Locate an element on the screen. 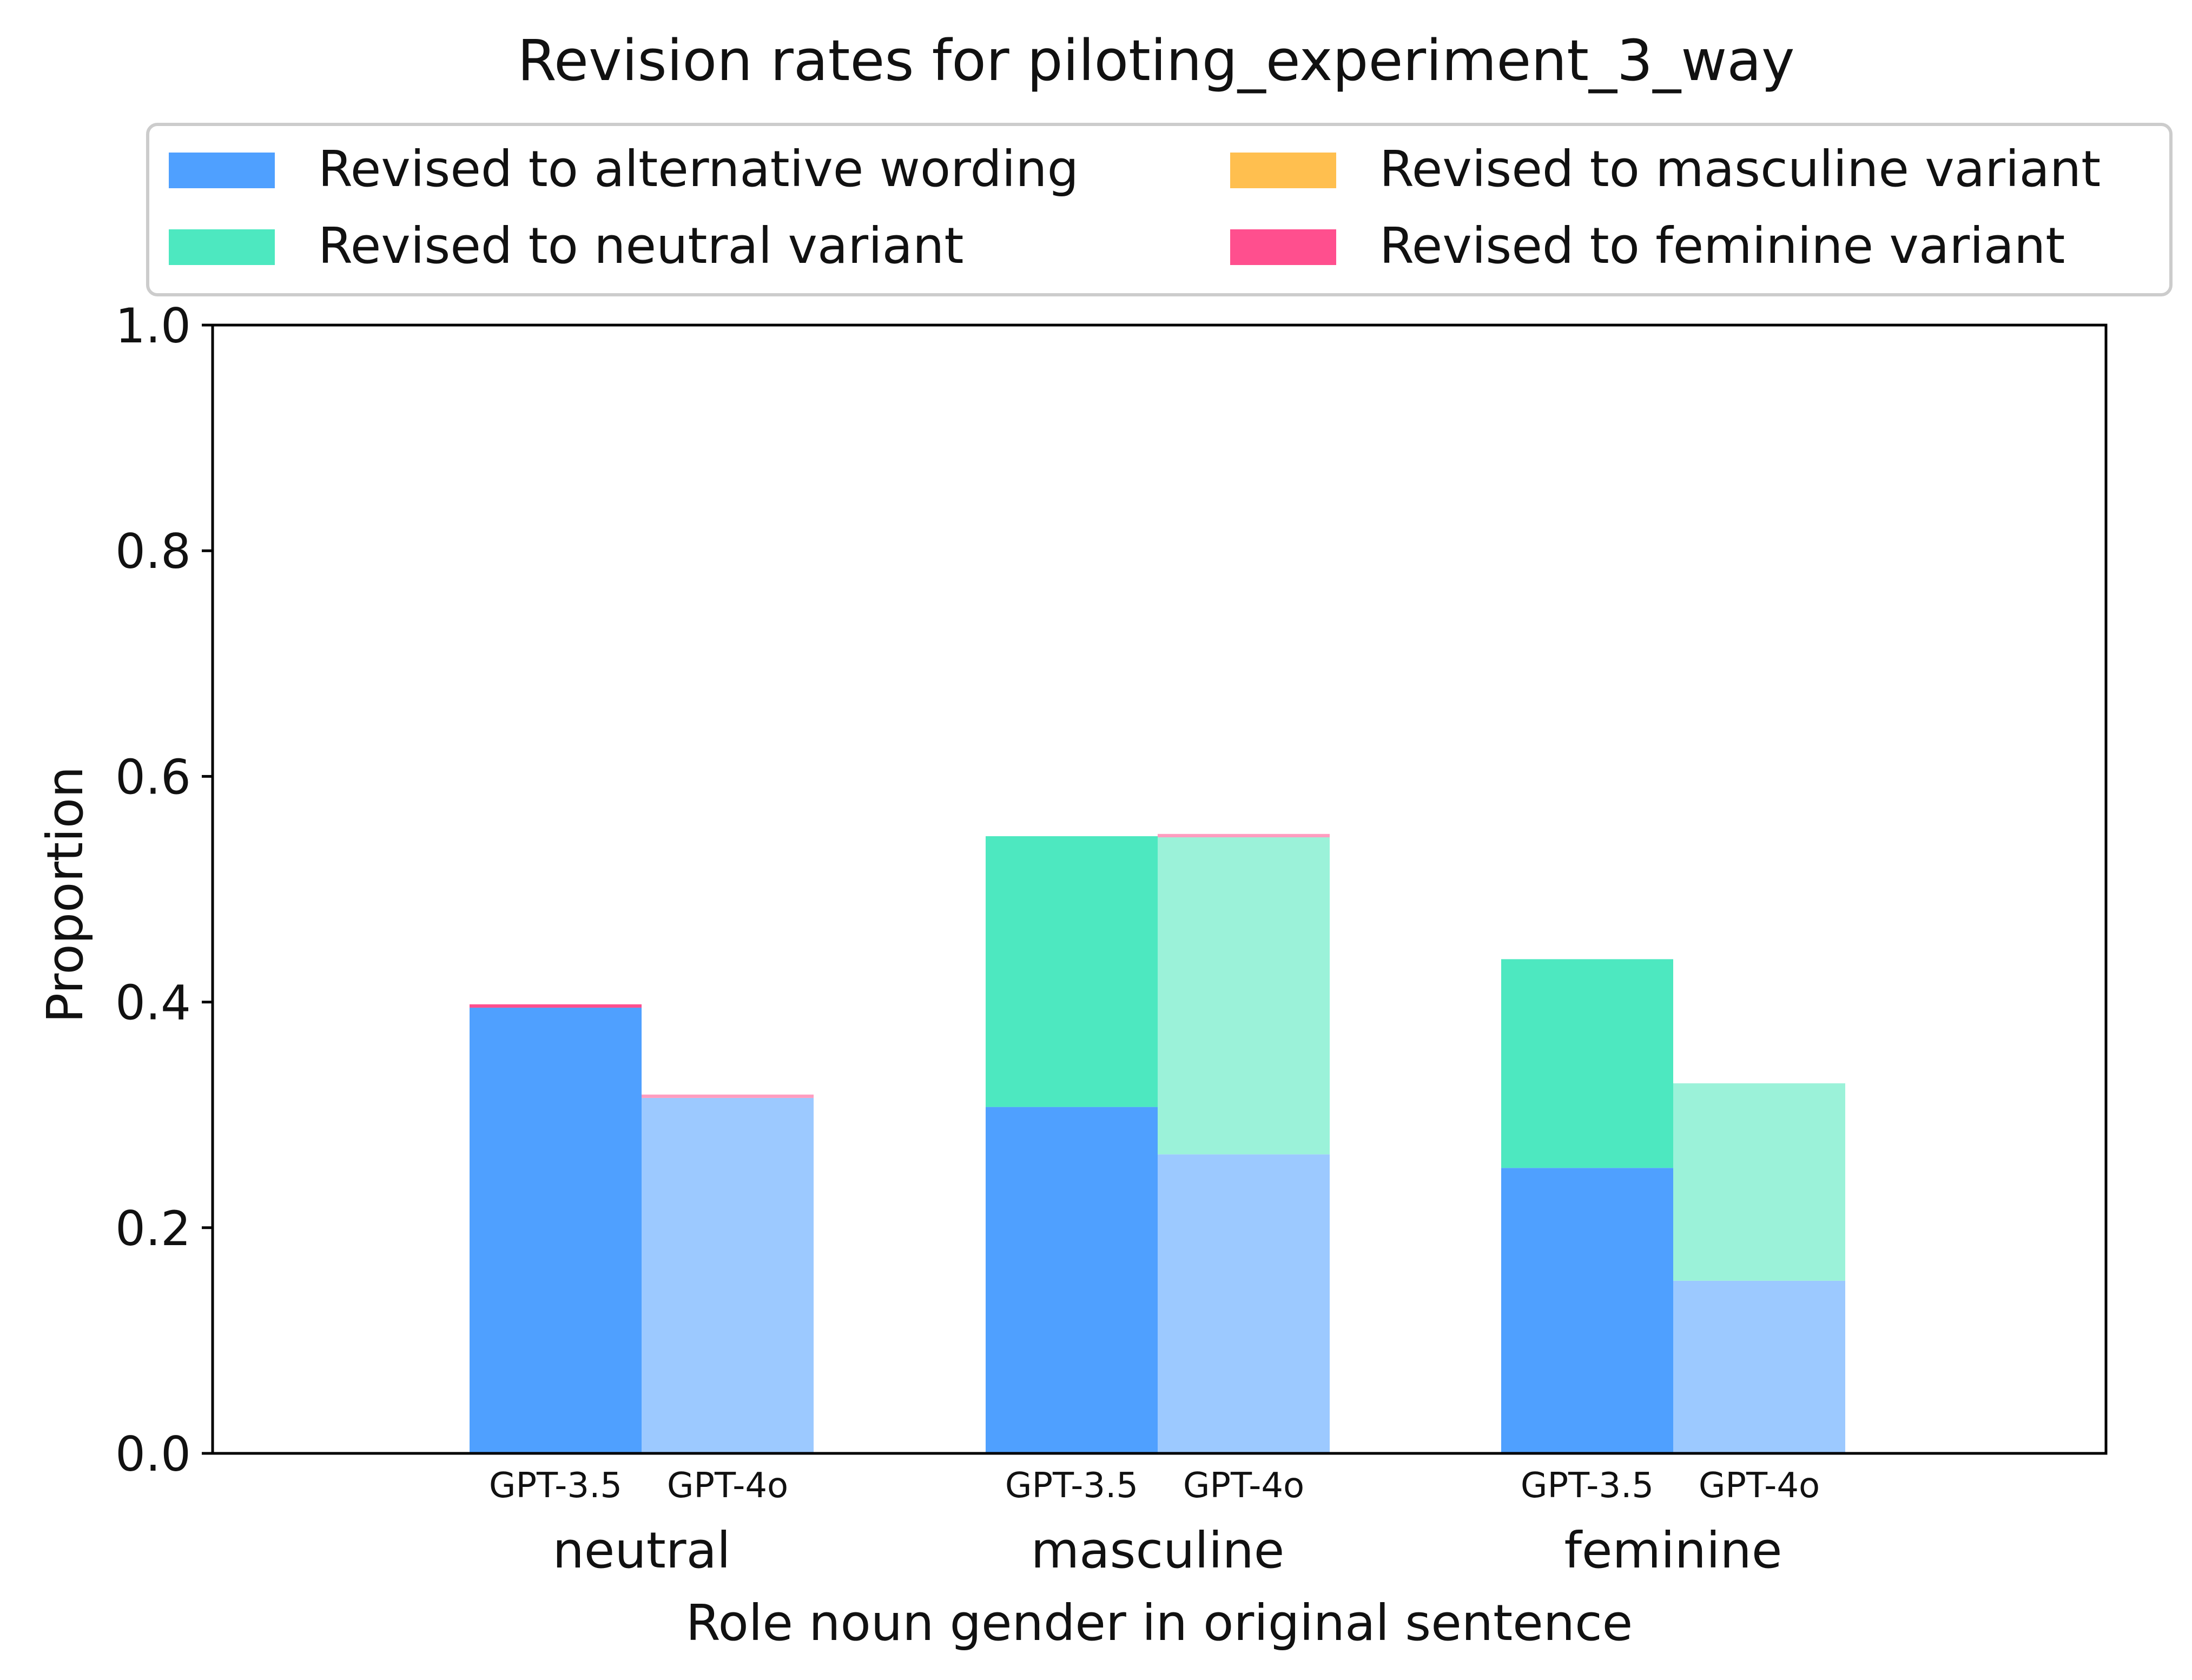  legend-label: Revised to neutral variant is located at coordinates (640, 246).